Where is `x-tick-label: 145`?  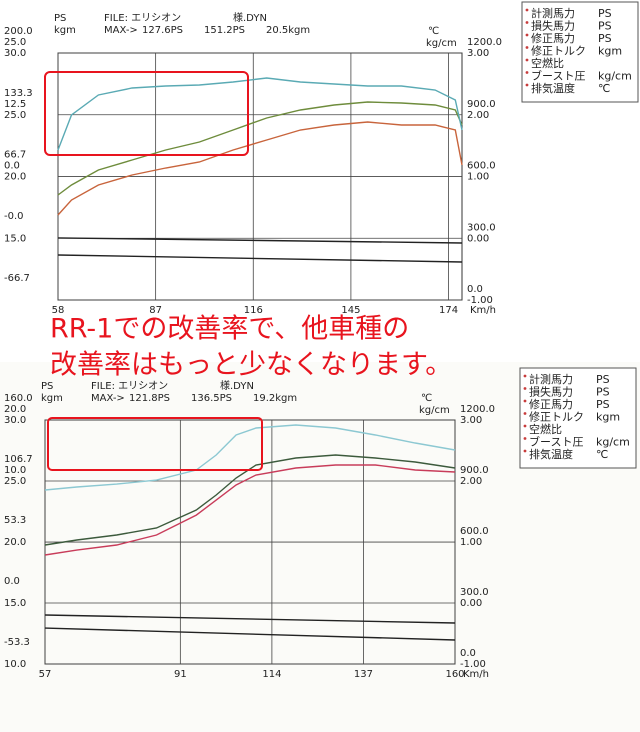 x-tick-label: 145 is located at coordinates (350, 310).